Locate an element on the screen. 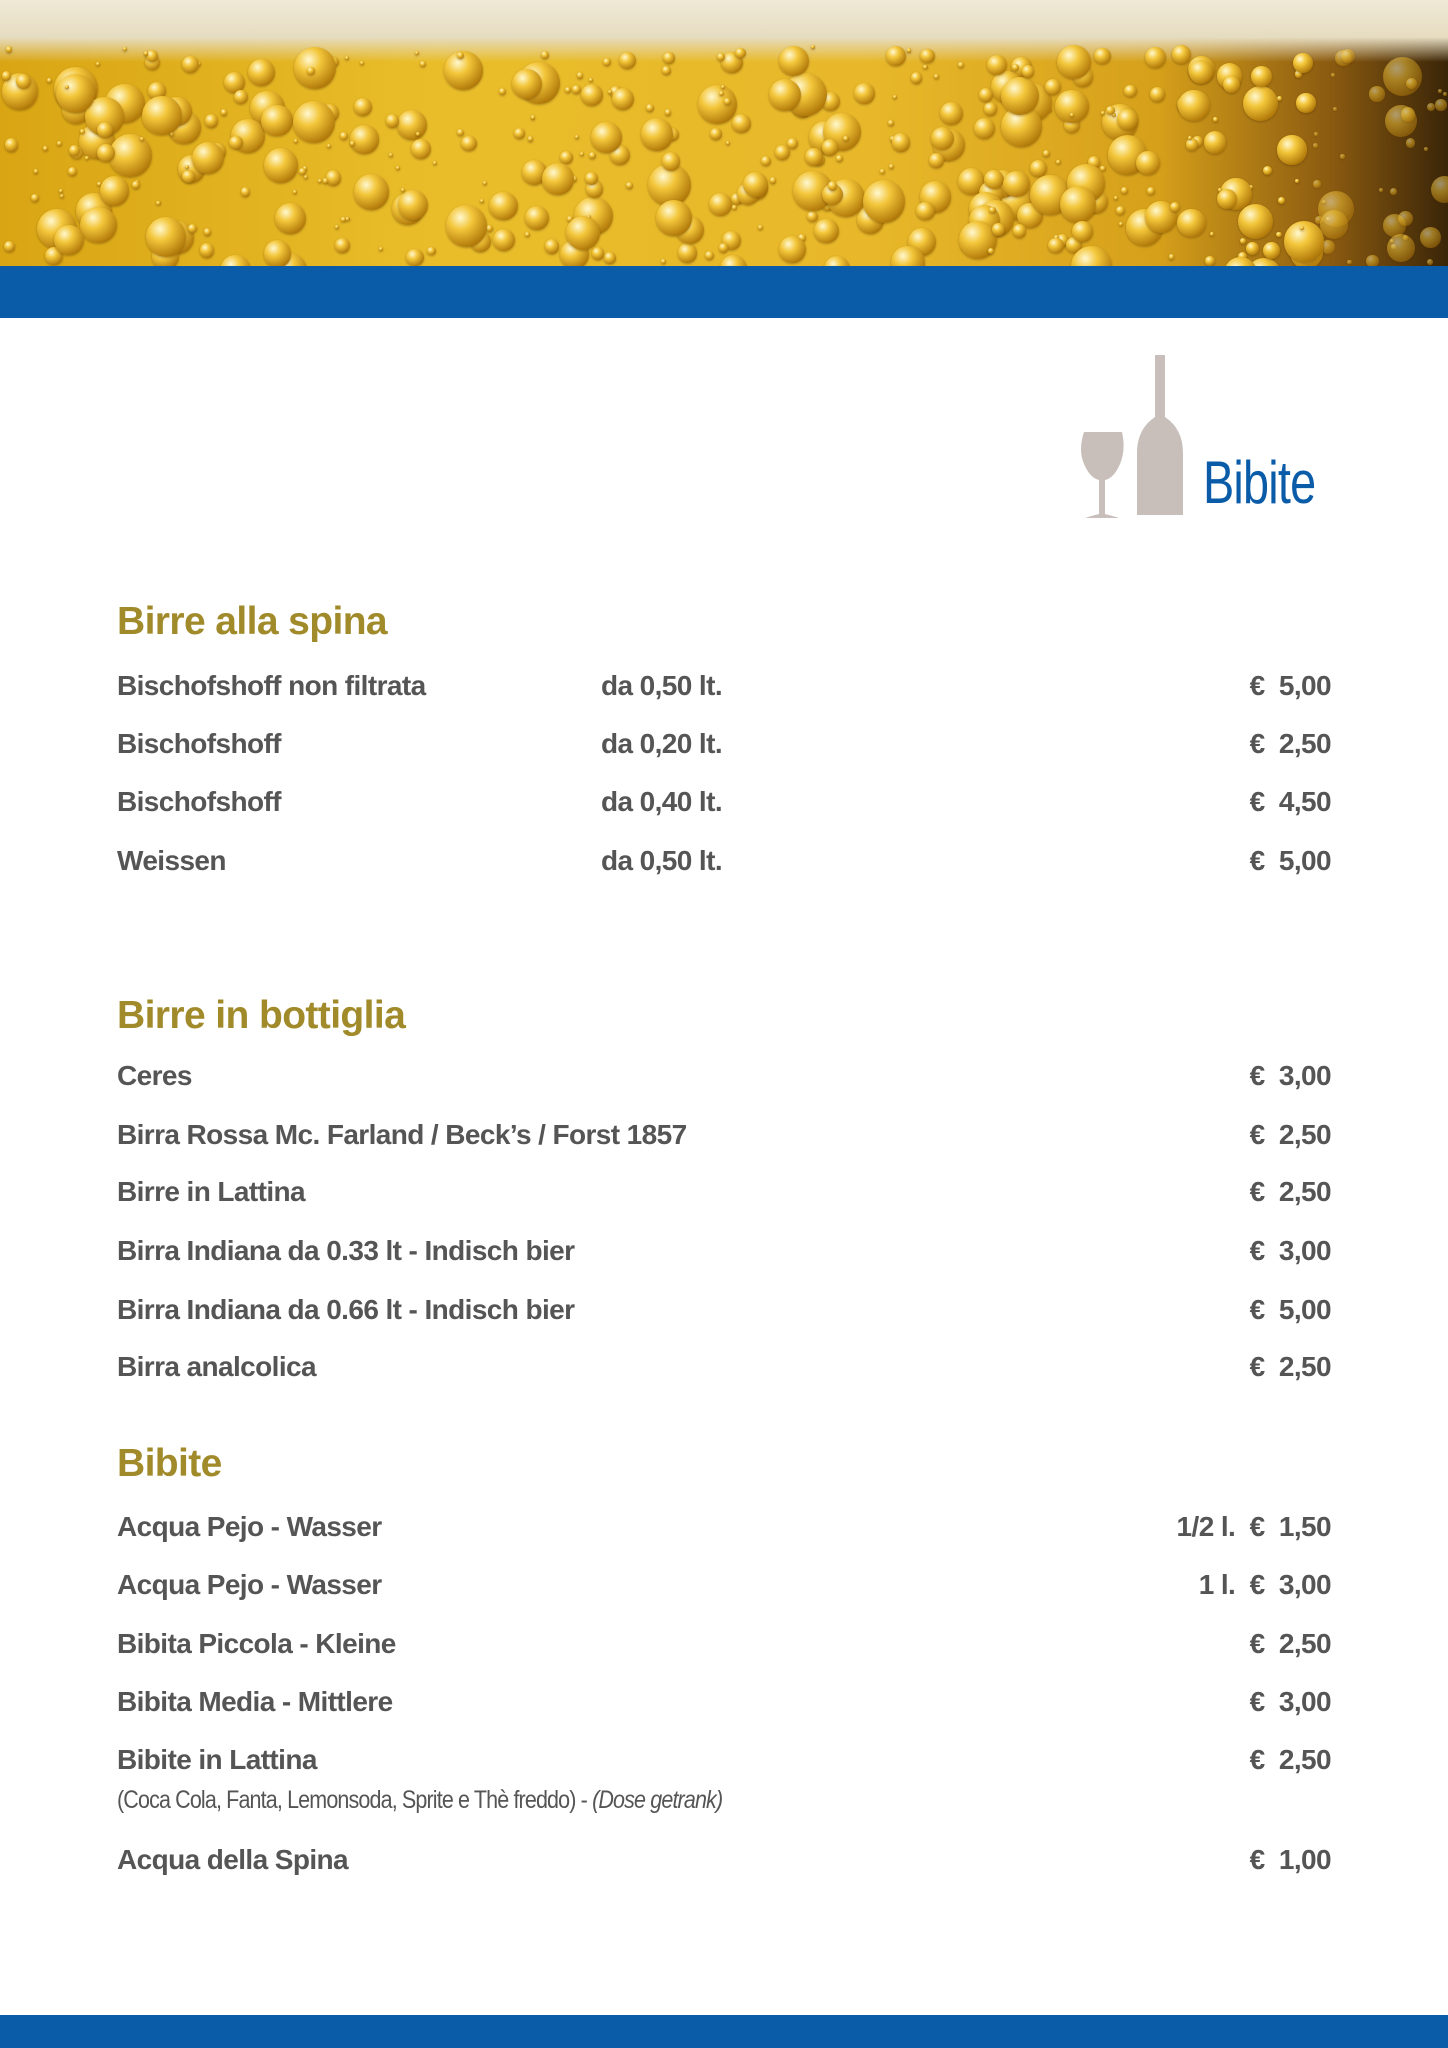 This screenshot has width=1448, height=2048. item-name: Birra Indiana da 0.33 lt - Indisch bier is located at coordinates (346, 1250).